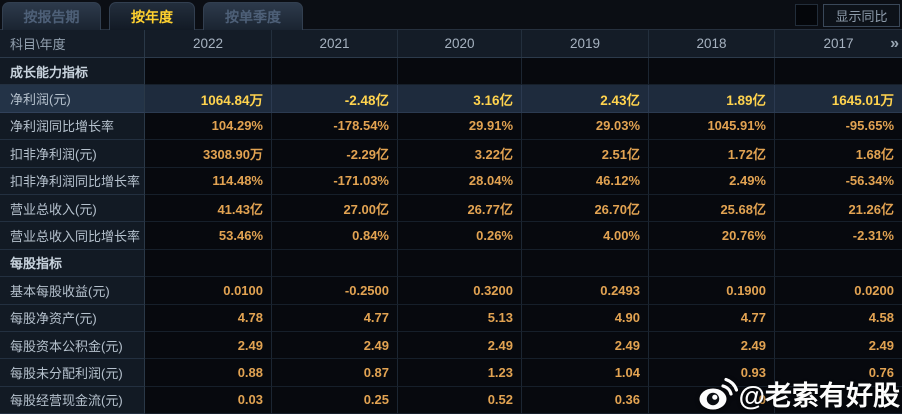 Image resolution: width=902 pixels, height=414 pixels. What do you see at coordinates (72, 43) in the screenshot?
I see `corner-header-cell: 科目\年度` at bounding box center [72, 43].